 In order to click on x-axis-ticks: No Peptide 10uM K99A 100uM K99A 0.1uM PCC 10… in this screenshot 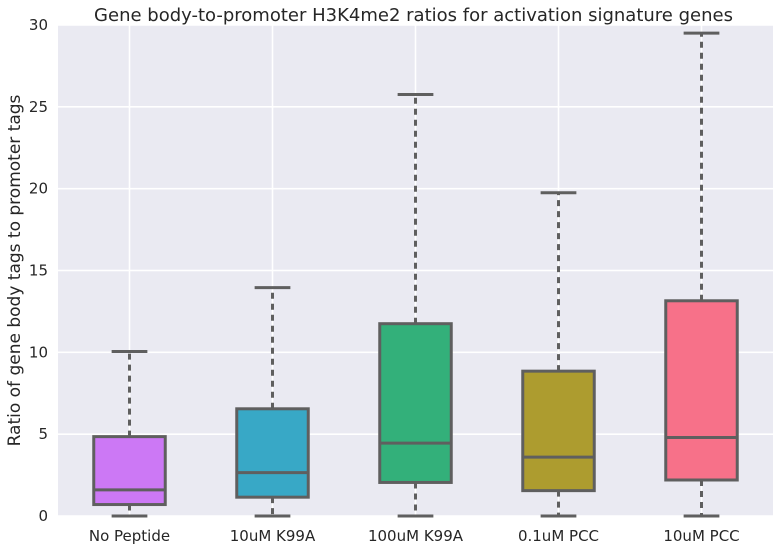, I will do `click(414, 536)`.